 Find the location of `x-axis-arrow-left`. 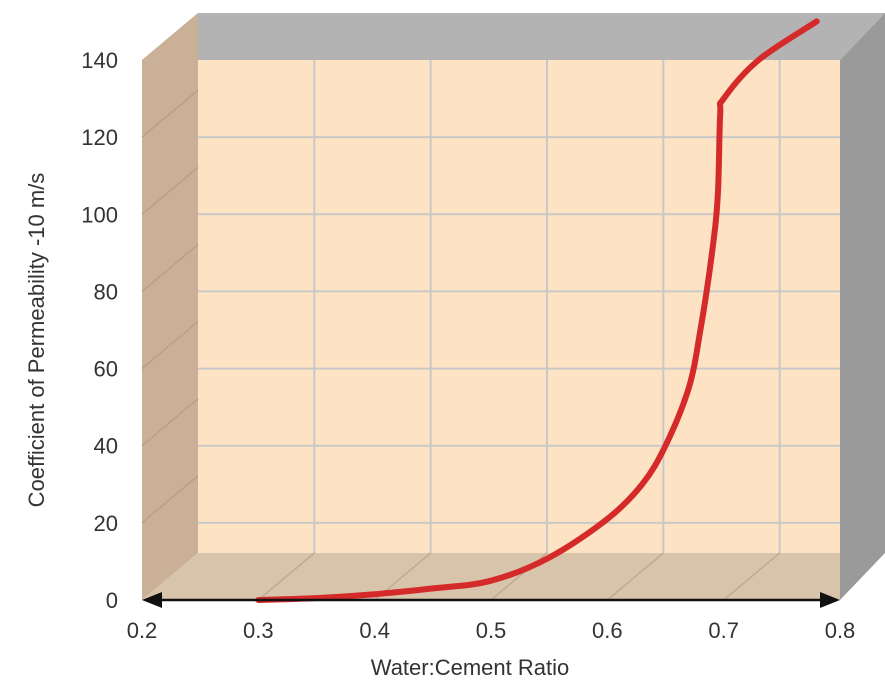

x-axis-arrow-left is located at coordinates (152, 600).